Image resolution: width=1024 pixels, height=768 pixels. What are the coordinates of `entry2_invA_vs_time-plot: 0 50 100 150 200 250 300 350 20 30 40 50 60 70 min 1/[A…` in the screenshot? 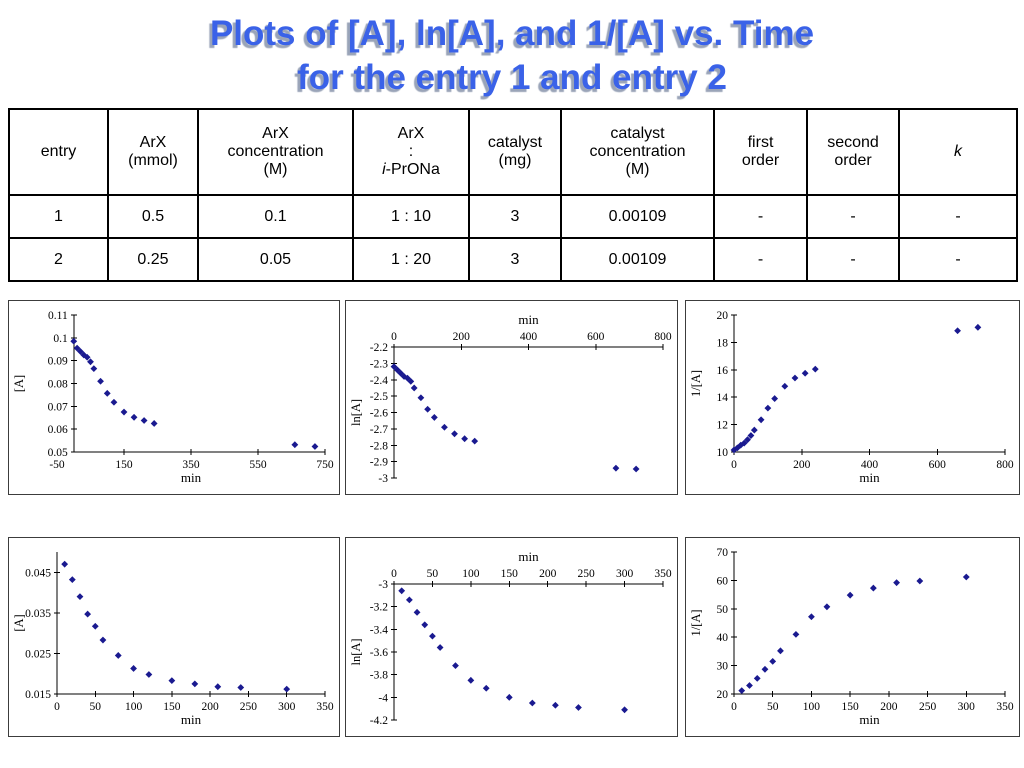 It's located at (851, 637).